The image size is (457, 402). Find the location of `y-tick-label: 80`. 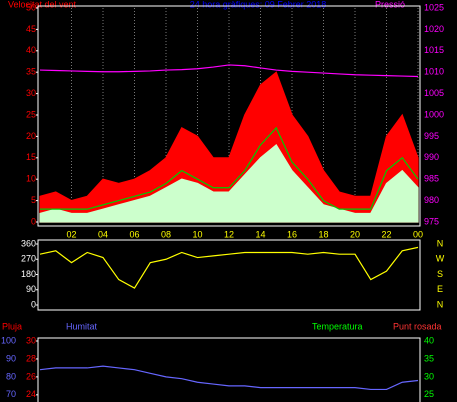

y-tick-label: 80 is located at coordinates (11, 376).